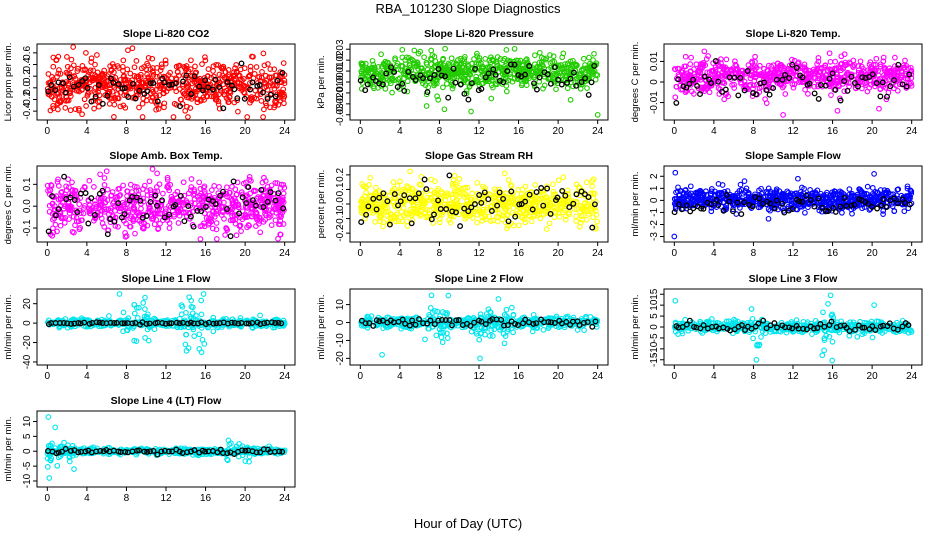  I want to click on x-tick-label: 12, so click(166, 131).